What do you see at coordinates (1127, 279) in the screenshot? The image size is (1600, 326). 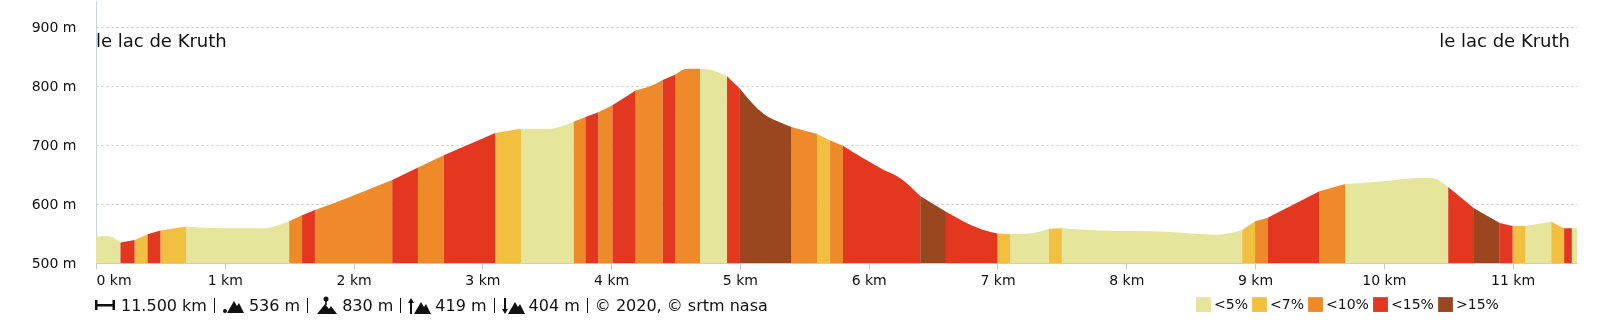 I see `x-tick-label: 8 km` at bounding box center [1127, 279].